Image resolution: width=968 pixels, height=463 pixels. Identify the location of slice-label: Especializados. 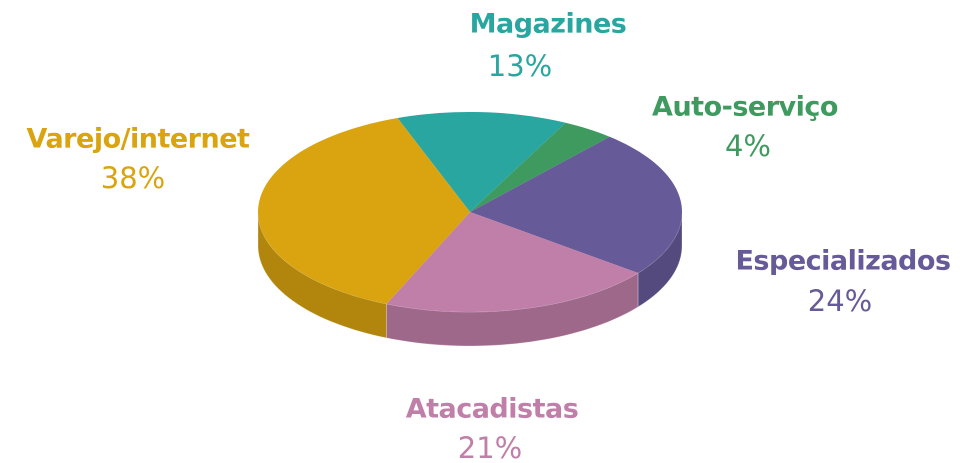
(842, 261).